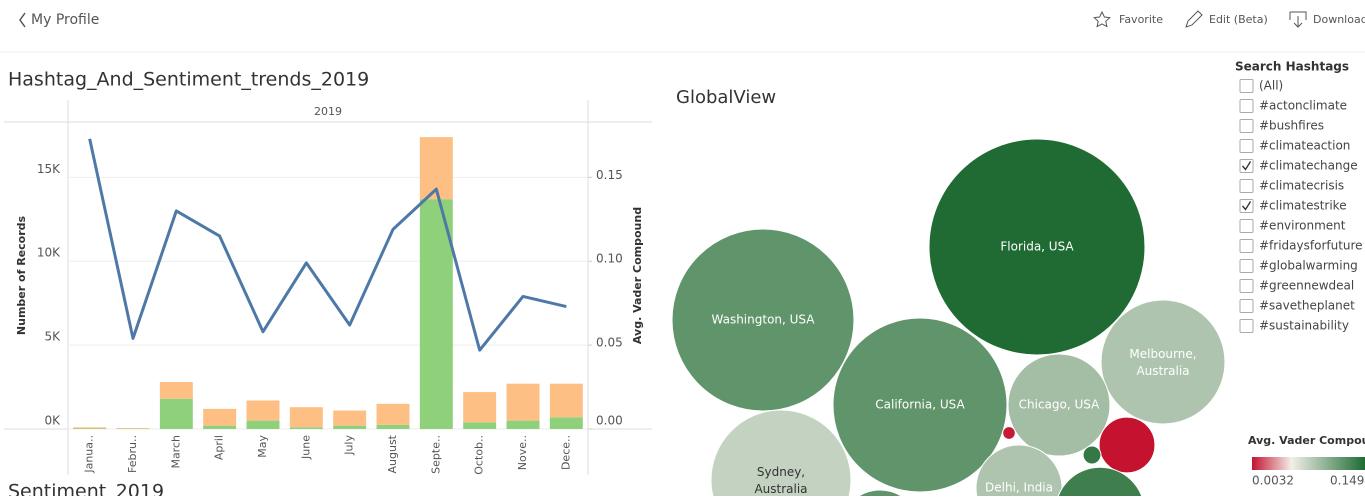  What do you see at coordinates (1194, 19) in the screenshot?
I see `edit-icon` at bounding box center [1194, 19].